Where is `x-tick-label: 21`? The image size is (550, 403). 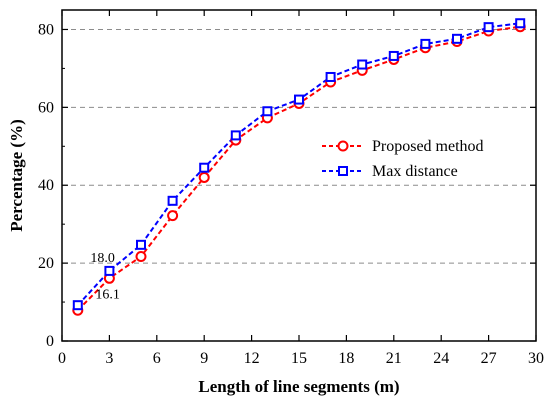 x-tick-label: 21 is located at coordinates (394, 358).